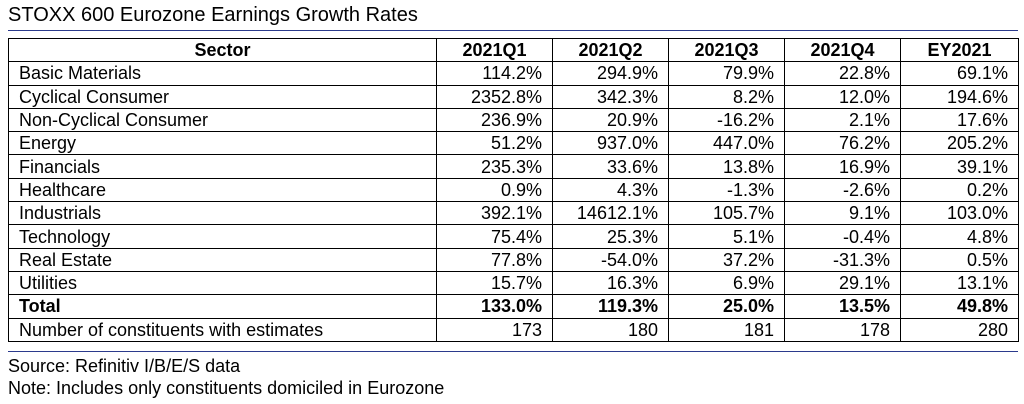 Image resolution: width=1024 pixels, height=404 pixels. What do you see at coordinates (726, 283) in the screenshot?
I see `table-cell: 6.9%` at bounding box center [726, 283].